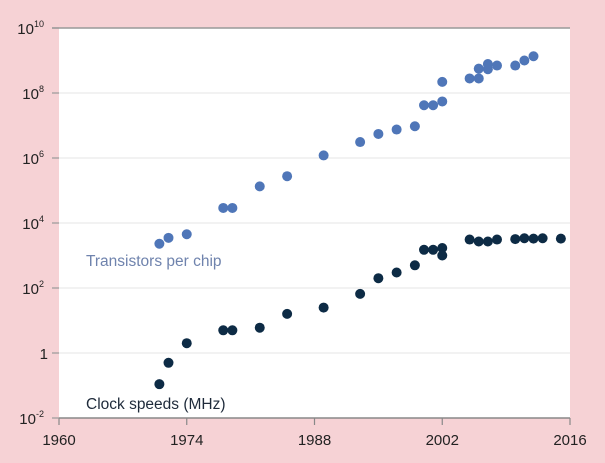 The width and height of the screenshot is (605, 463). Describe the element at coordinates (33, 288) in the screenshot. I see `y-tick-label: 10²` at that location.